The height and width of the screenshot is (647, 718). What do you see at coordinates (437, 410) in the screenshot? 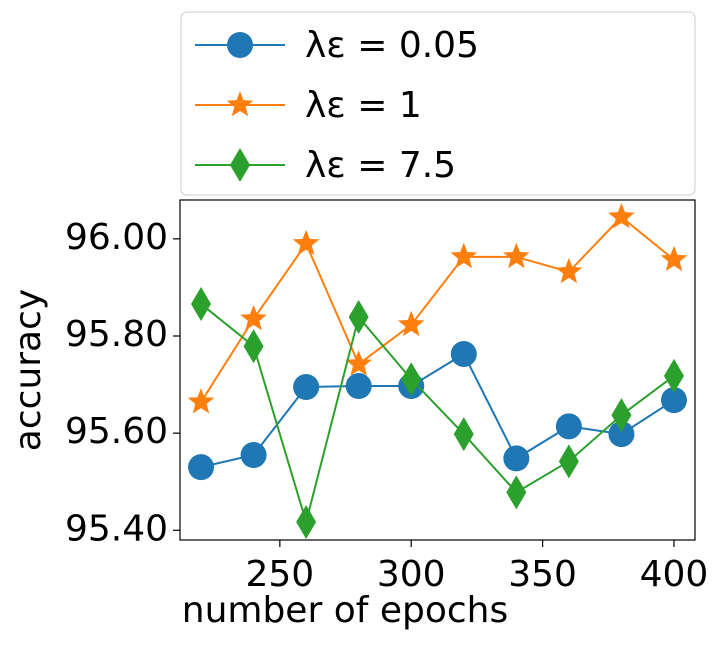
I see `series-line` at bounding box center [437, 410].